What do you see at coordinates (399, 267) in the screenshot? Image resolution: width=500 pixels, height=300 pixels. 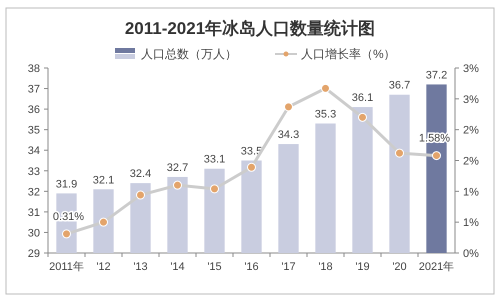 I see `x-tick-label: '20` at bounding box center [399, 267].